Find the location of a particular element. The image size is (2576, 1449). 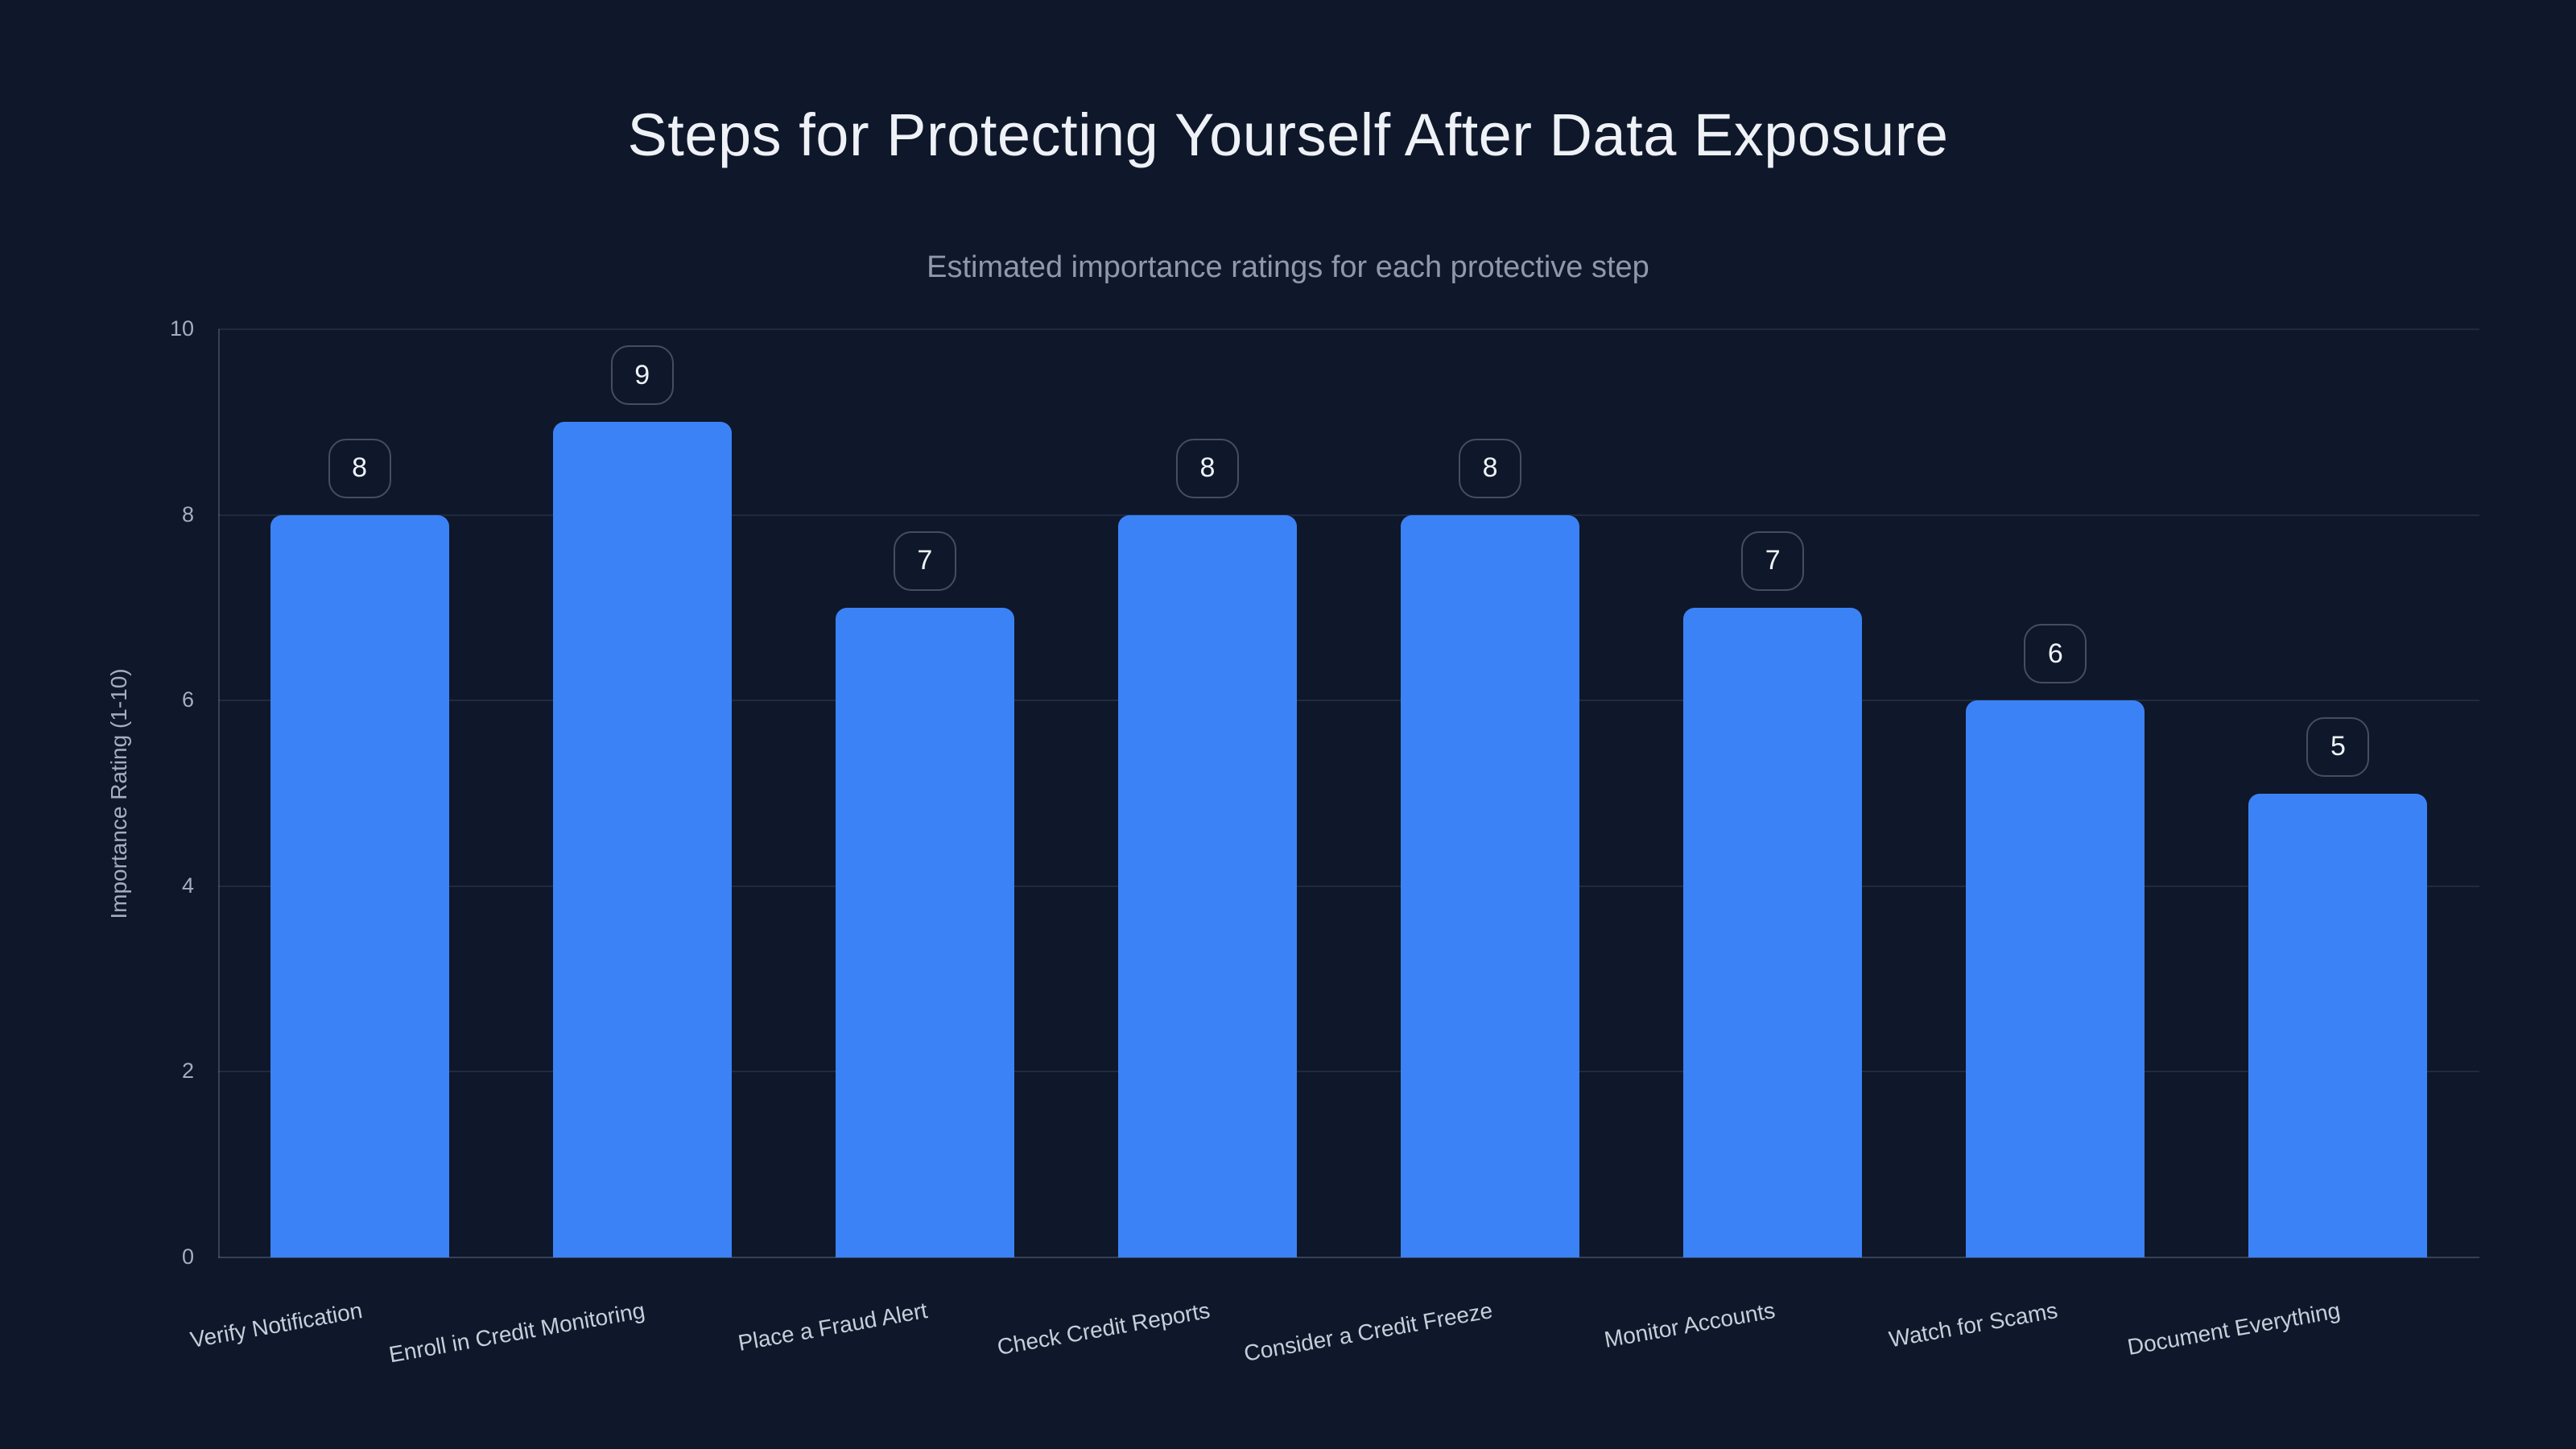

bar-value-badge: 5 is located at coordinates (2338, 746).